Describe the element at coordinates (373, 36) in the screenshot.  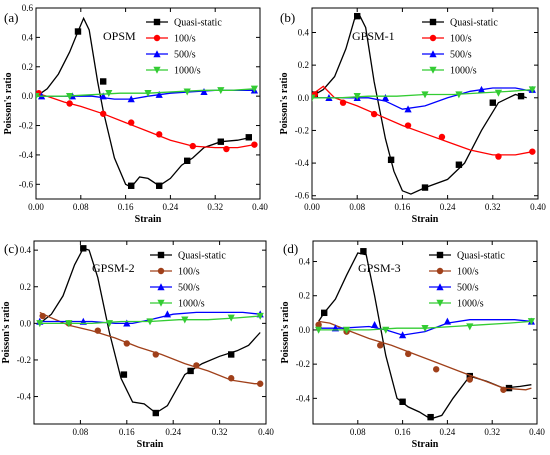
I see `panel-title: GPSM-1` at that location.